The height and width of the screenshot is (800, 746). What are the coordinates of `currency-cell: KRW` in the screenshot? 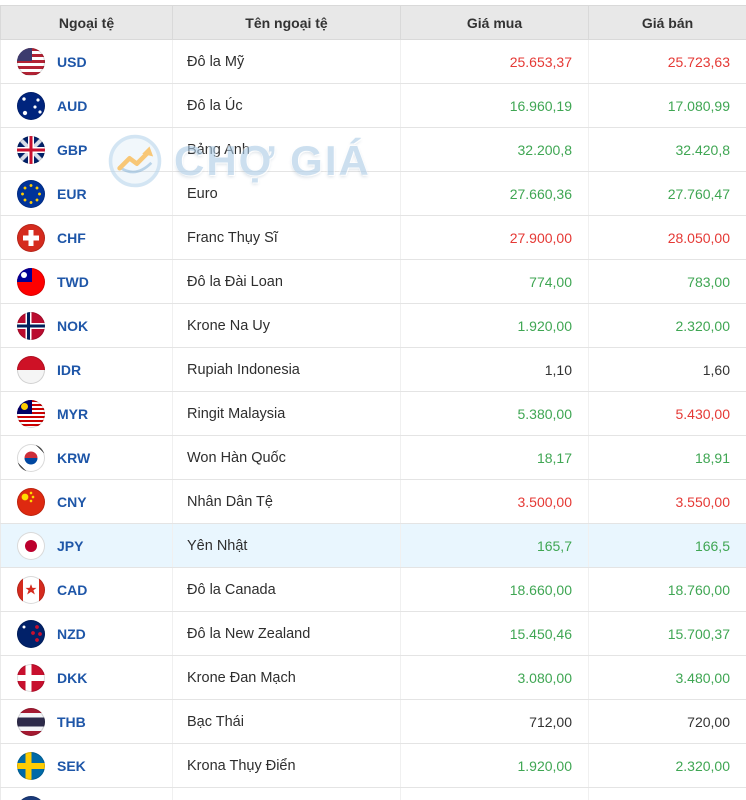 It's located at (86, 457).